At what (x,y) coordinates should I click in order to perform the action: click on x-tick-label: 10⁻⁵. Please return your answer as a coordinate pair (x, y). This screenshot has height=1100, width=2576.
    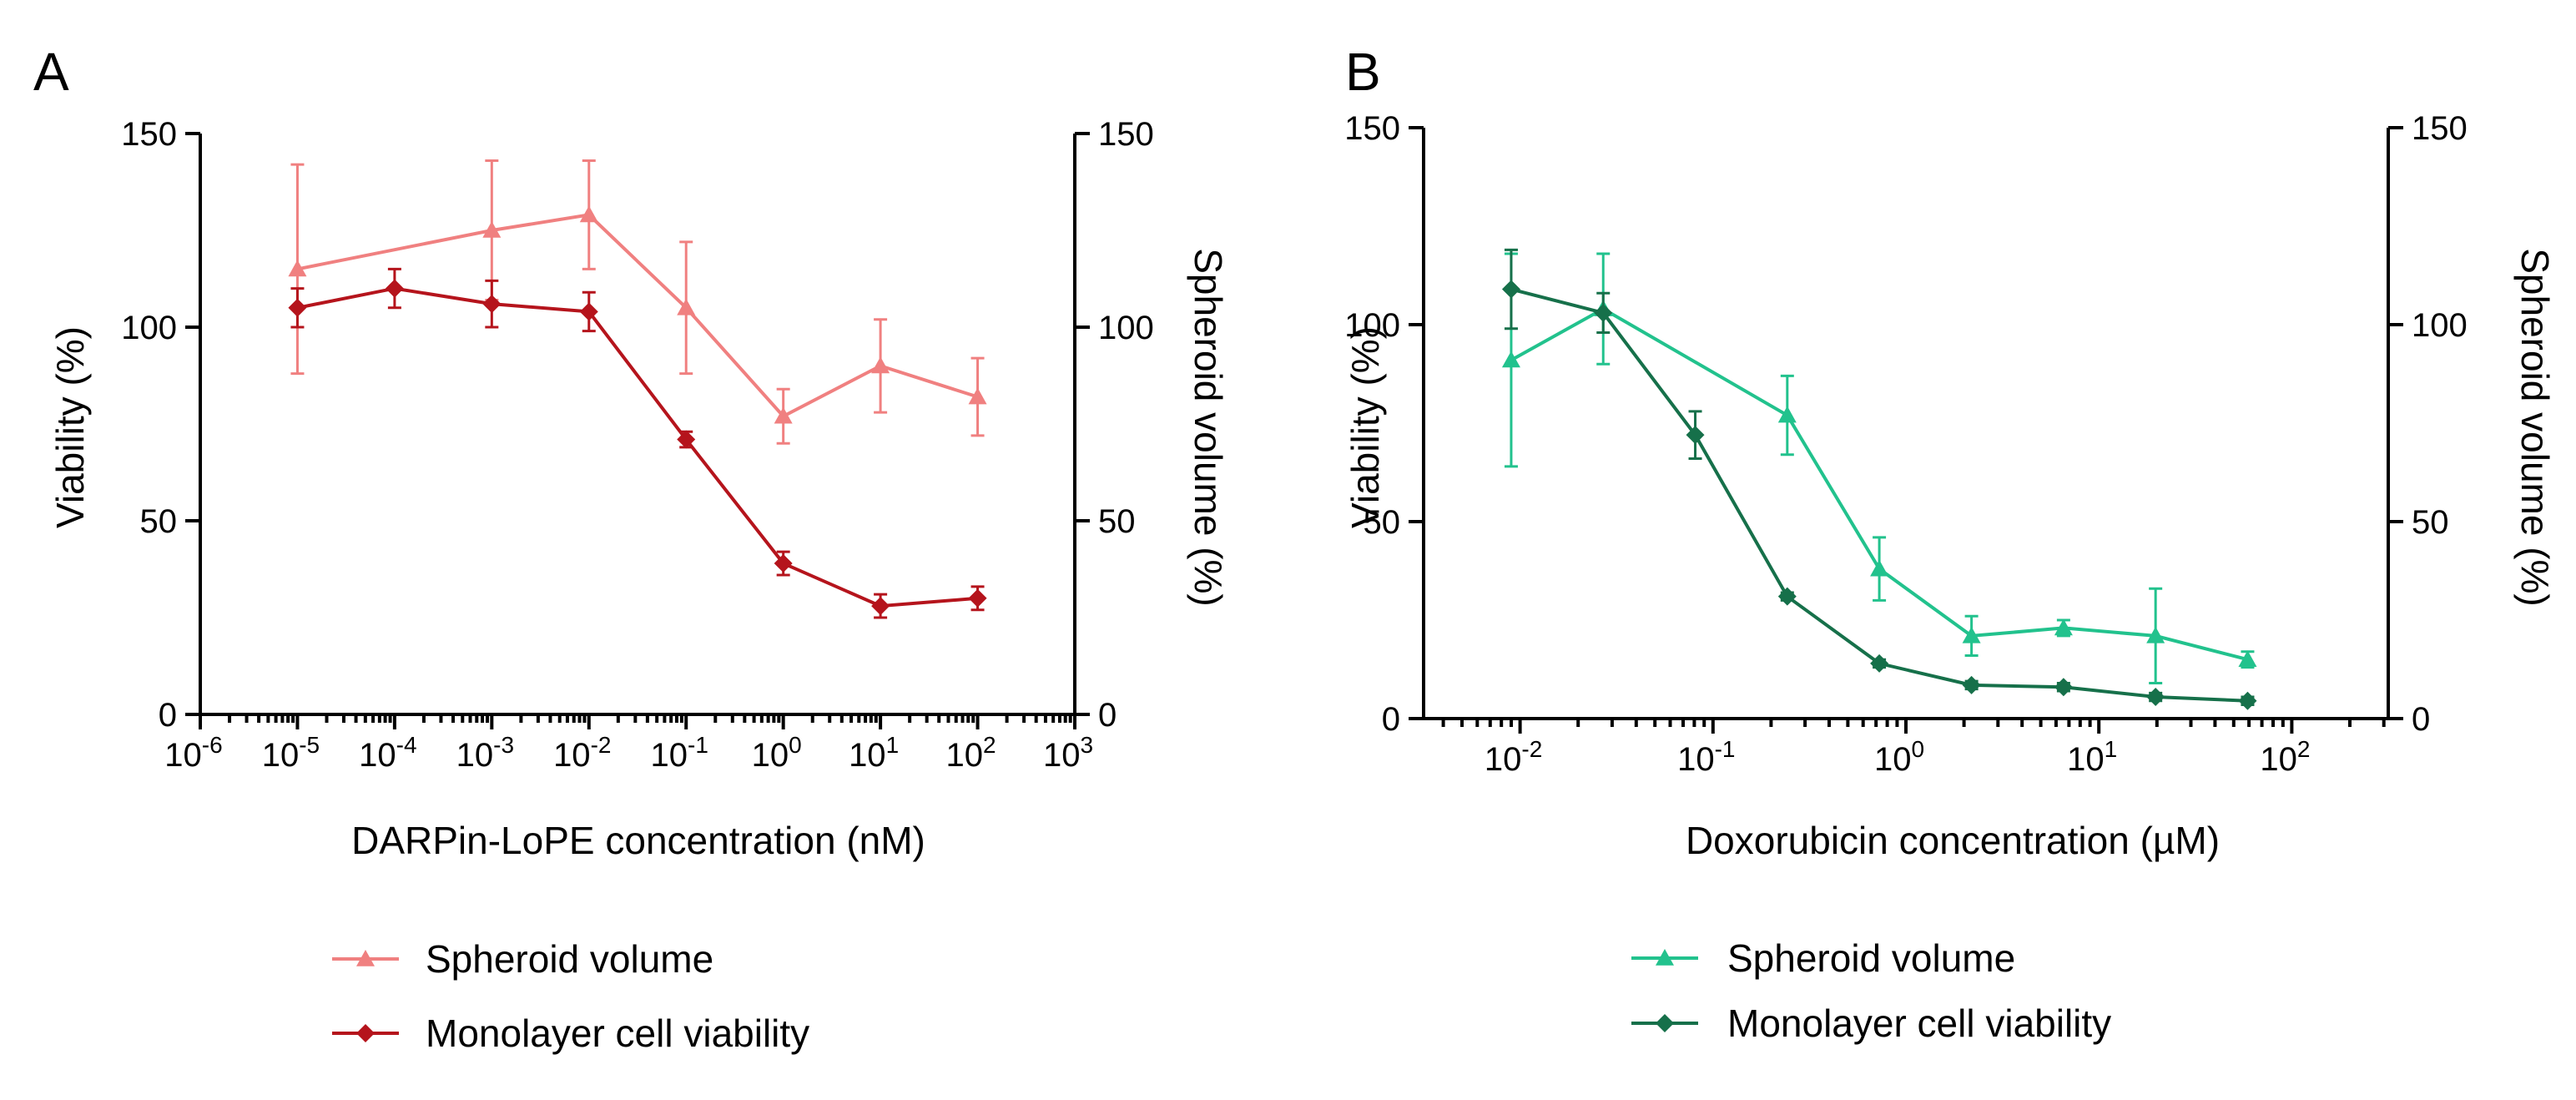
    Looking at the image, I should click on (291, 753).